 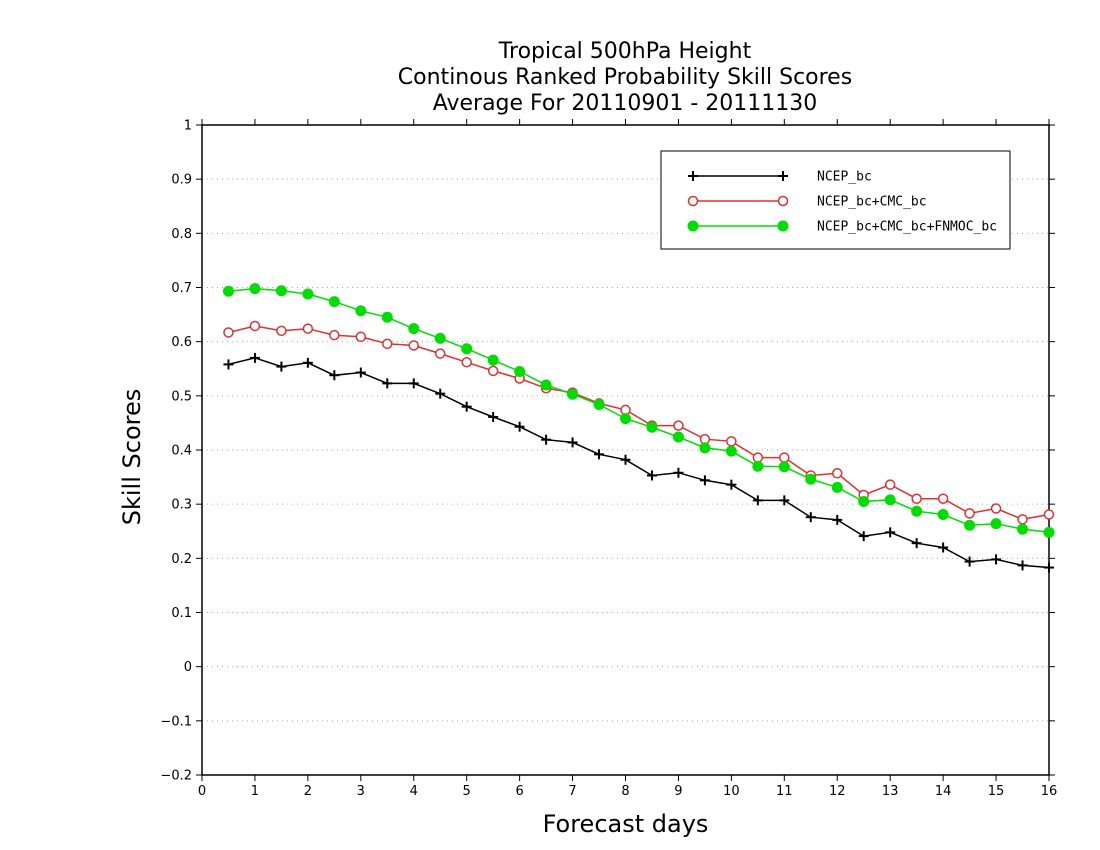 What do you see at coordinates (625, 791) in the screenshot?
I see `x-tick-label: 8` at bounding box center [625, 791].